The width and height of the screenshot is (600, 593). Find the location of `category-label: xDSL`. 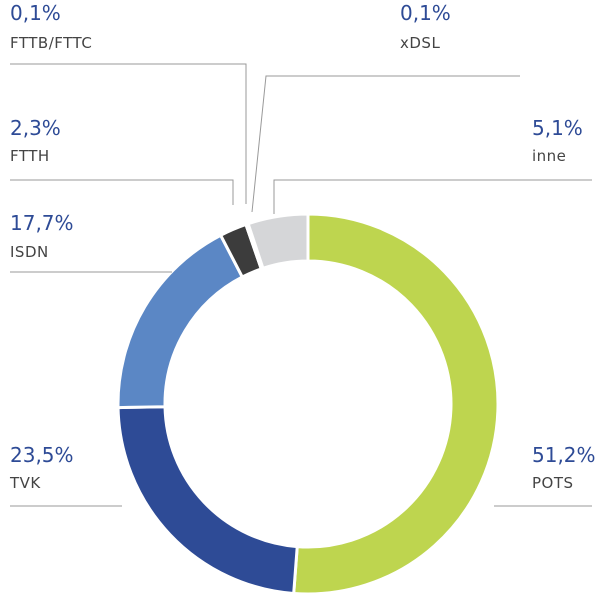

category-label: xDSL is located at coordinates (420, 43).